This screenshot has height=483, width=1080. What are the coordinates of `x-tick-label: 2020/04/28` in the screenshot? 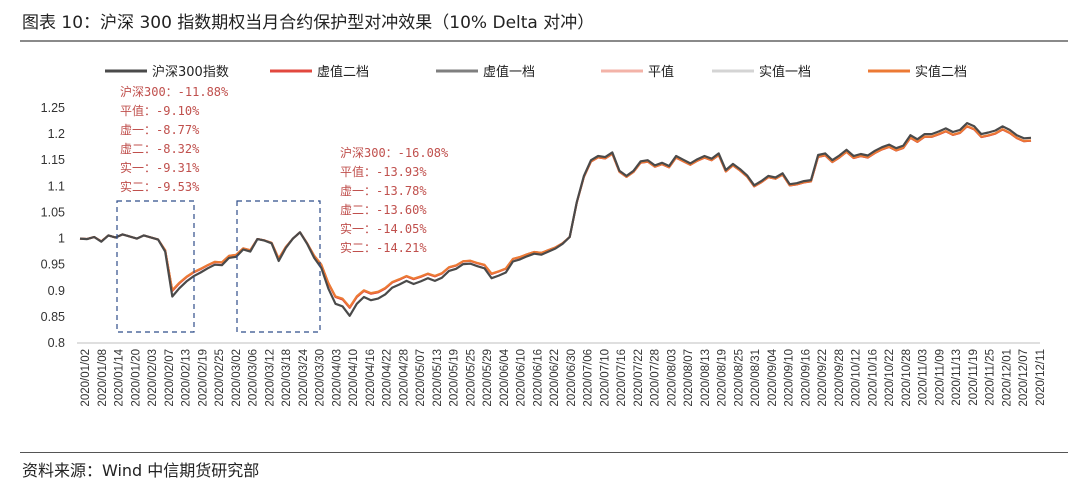 It's located at (404, 378).